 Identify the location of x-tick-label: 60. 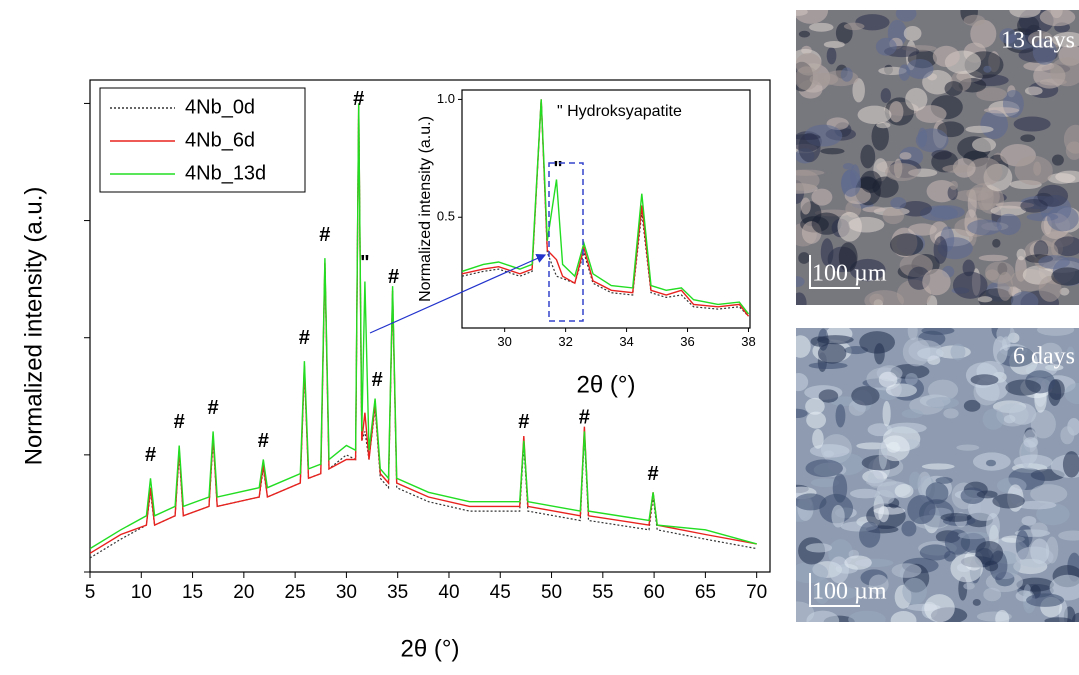
(654, 592).